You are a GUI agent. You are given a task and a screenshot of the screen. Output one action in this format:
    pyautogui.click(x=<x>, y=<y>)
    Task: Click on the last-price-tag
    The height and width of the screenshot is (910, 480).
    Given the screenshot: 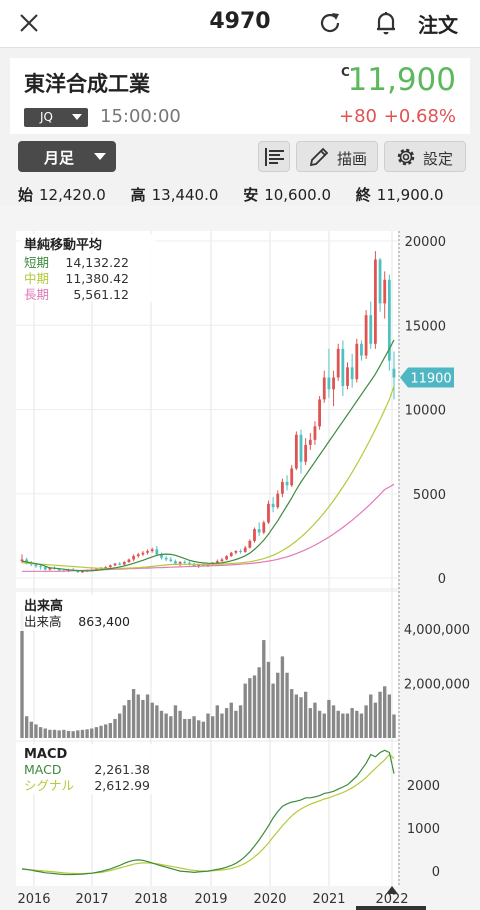 What is the action you would take?
    pyautogui.click(x=427, y=377)
    